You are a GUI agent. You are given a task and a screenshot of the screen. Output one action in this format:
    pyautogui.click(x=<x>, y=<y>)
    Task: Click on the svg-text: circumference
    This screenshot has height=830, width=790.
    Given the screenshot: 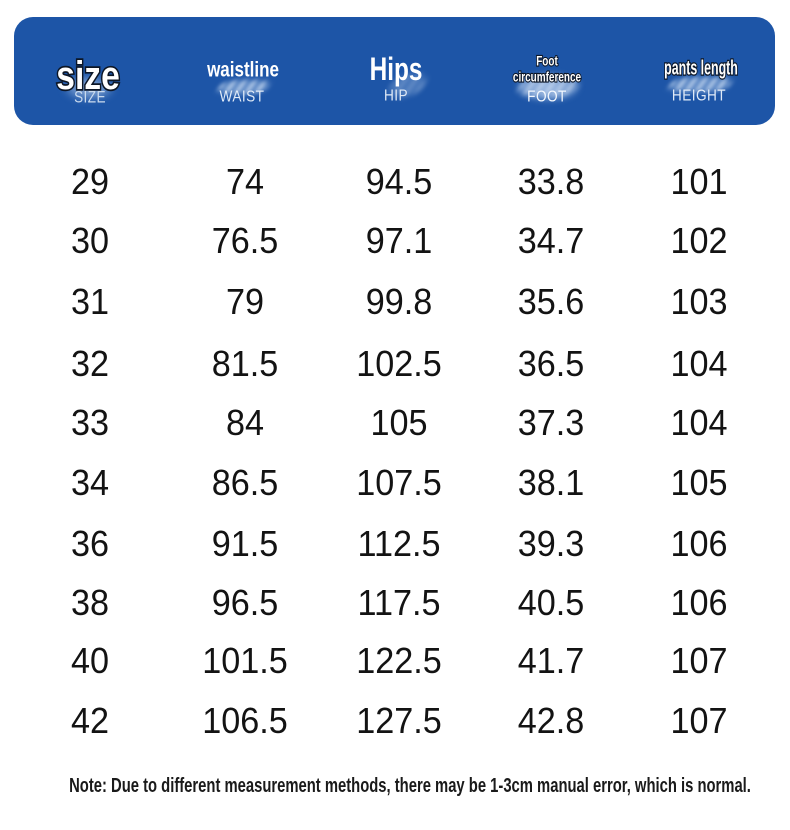 What is the action you would take?
    pyautogui.click(x=547, y=77)
    